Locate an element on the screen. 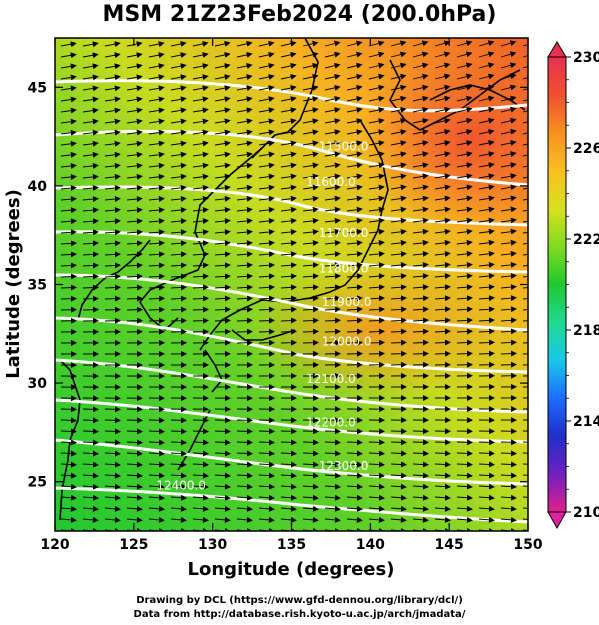  colorbar-label: 222 is located at coordinates (586, 240).